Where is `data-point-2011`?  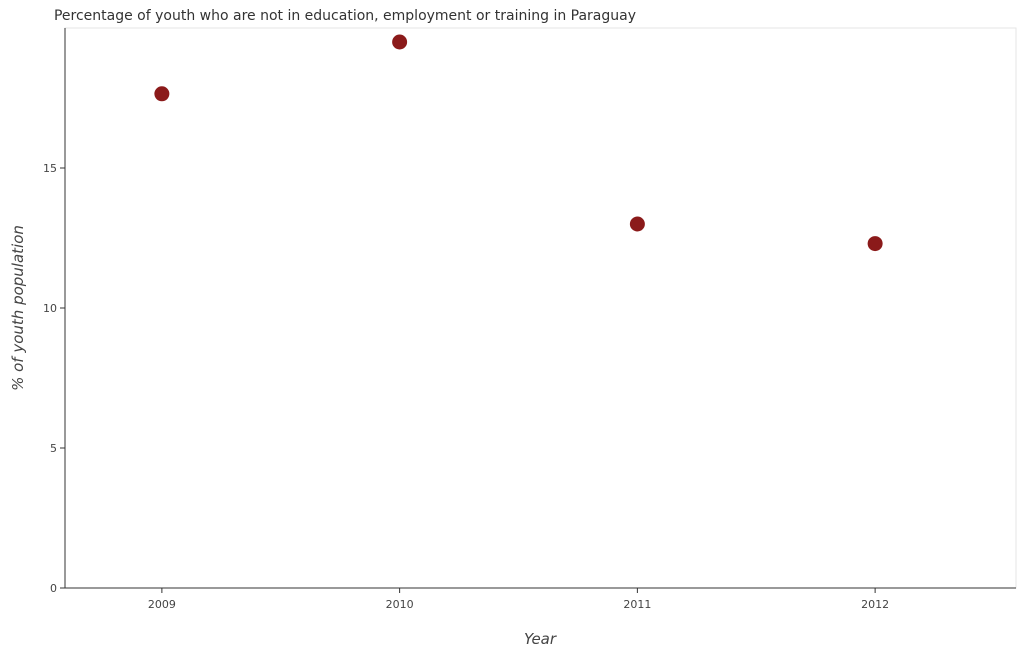 data-point-2011 is located at coordinates (637, 224).